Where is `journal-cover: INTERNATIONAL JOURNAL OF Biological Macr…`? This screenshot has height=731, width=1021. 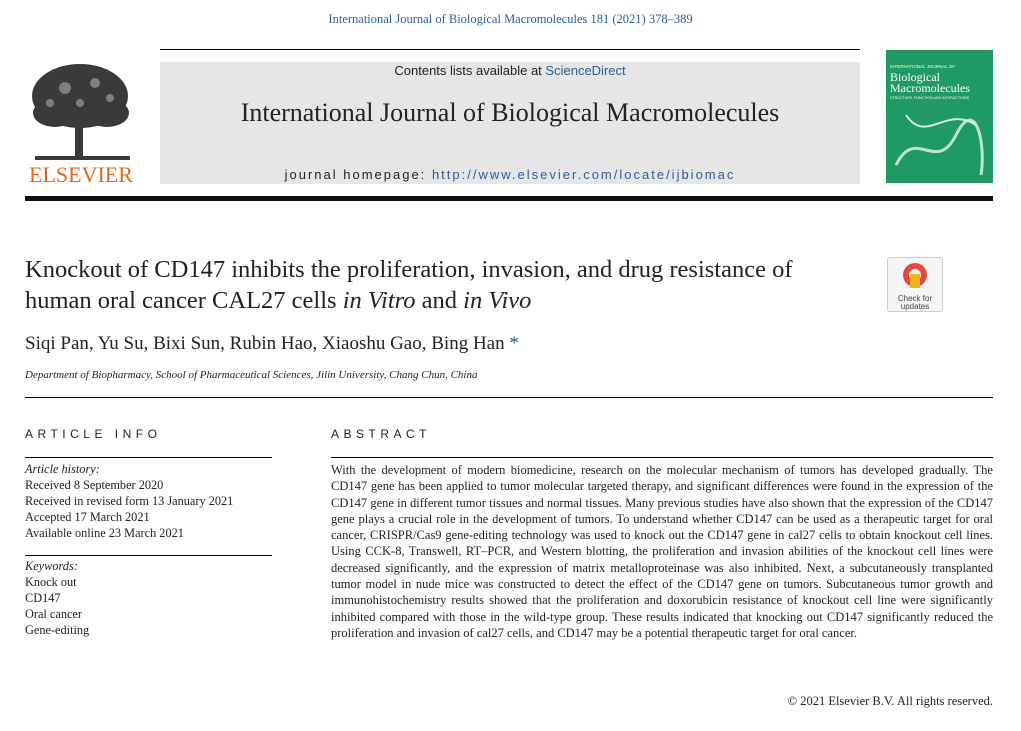
journal-cover: INTERNATIONAL JOURNAL OF Biological Macr… is located at coordinates (939, 116).